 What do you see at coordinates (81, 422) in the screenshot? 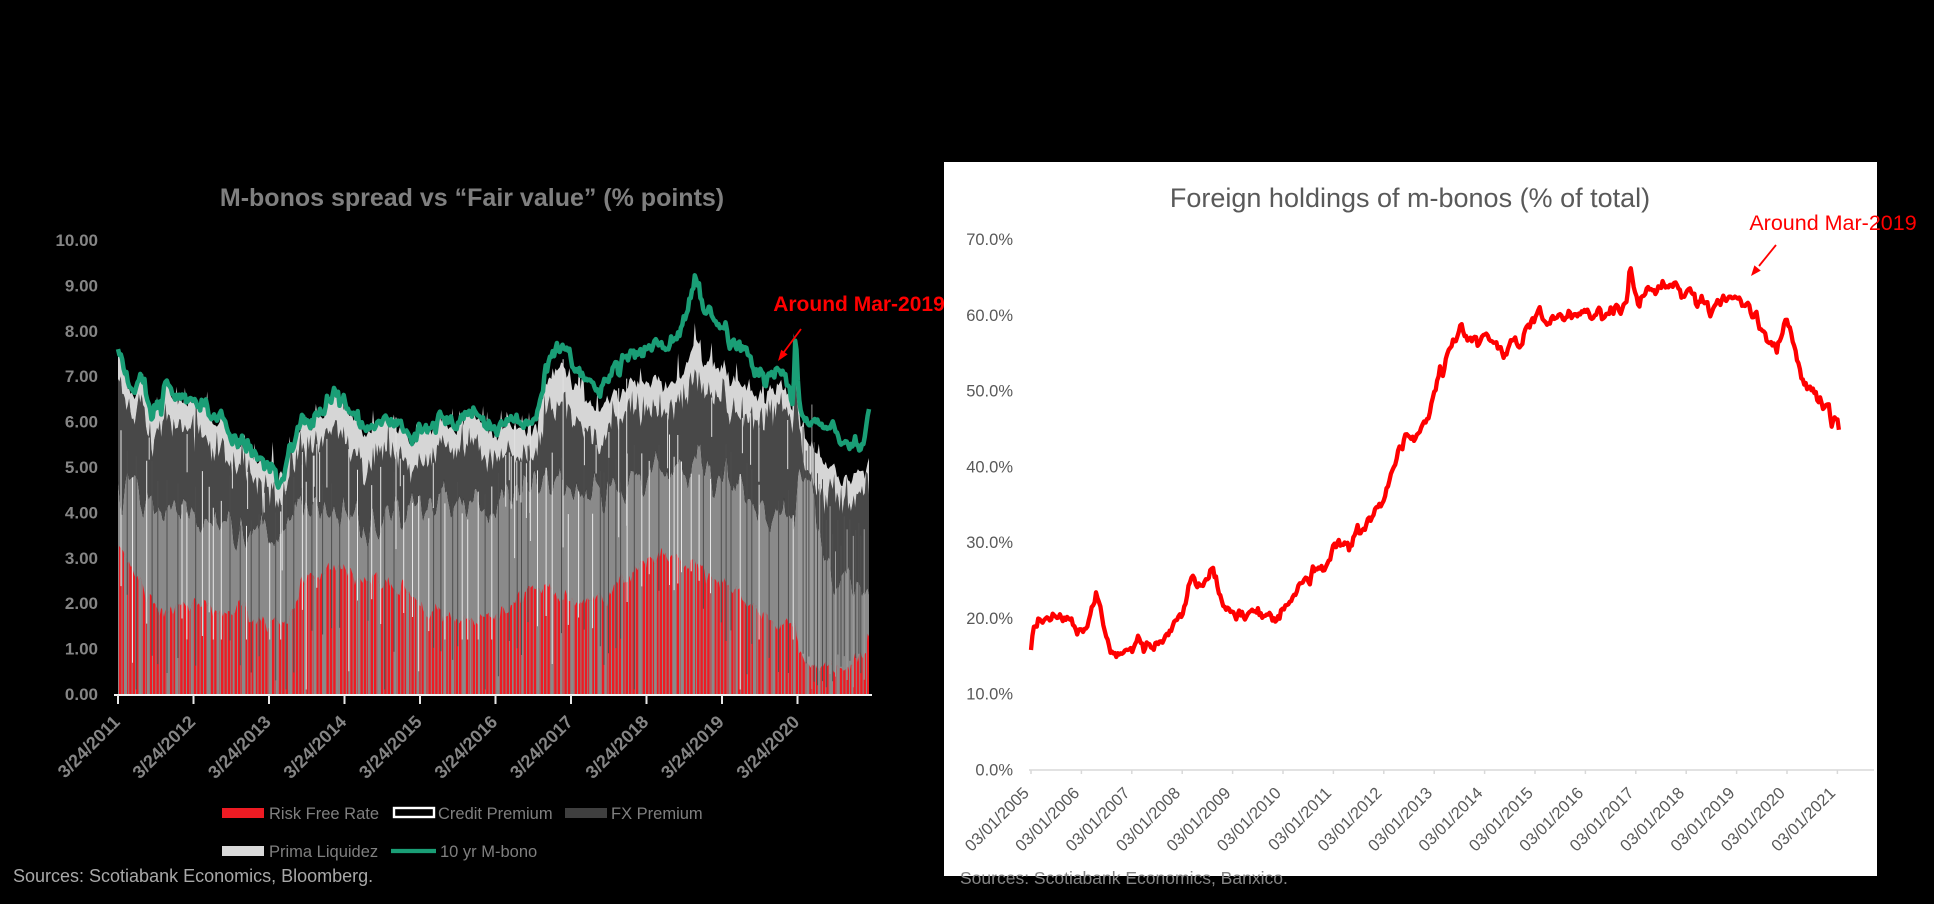
I see `svg-text: 6.00` at bounding box center [81, 422].